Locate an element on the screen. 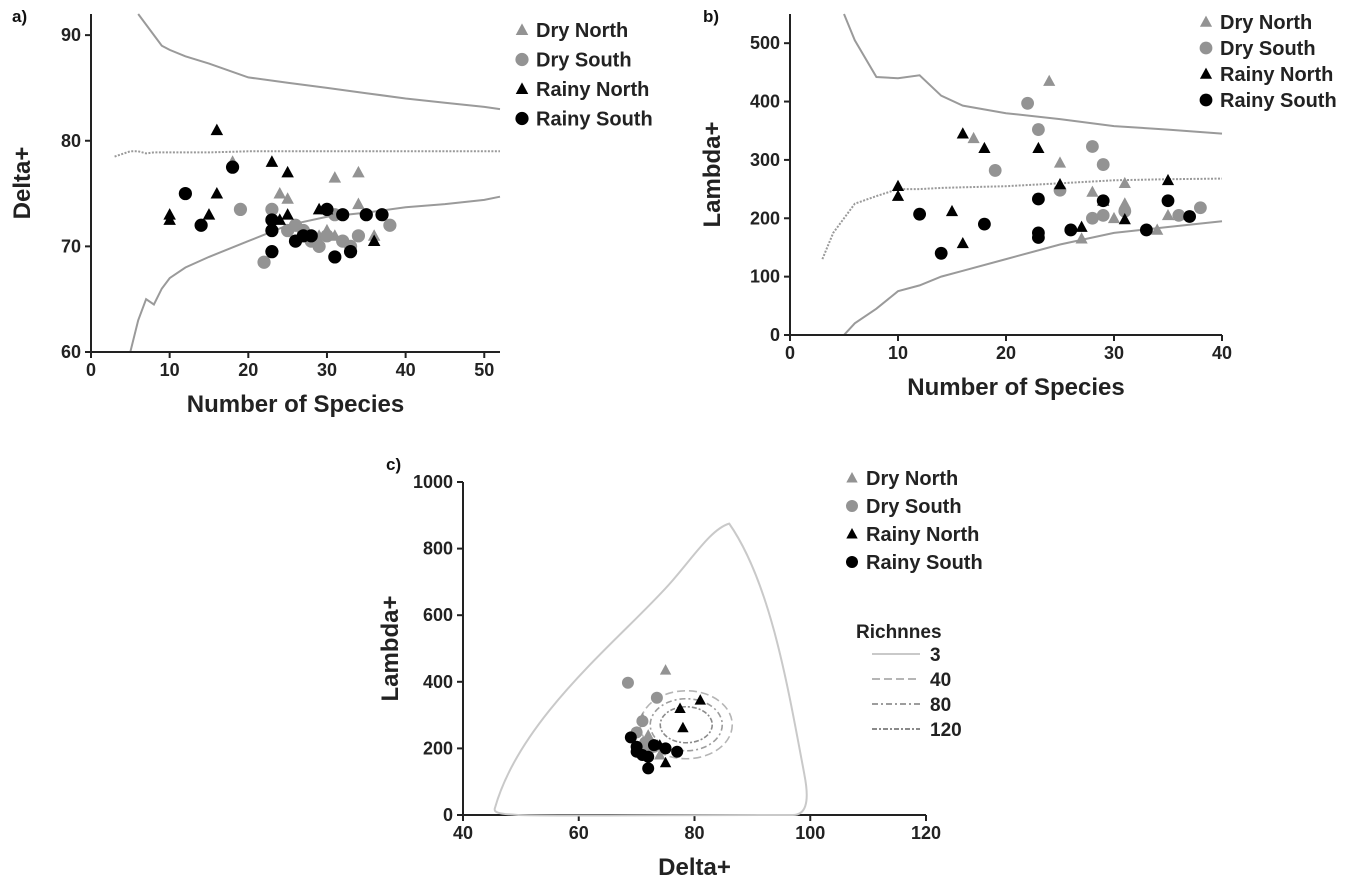  x-tick-label: 100 is located at coordinates (810, 833).